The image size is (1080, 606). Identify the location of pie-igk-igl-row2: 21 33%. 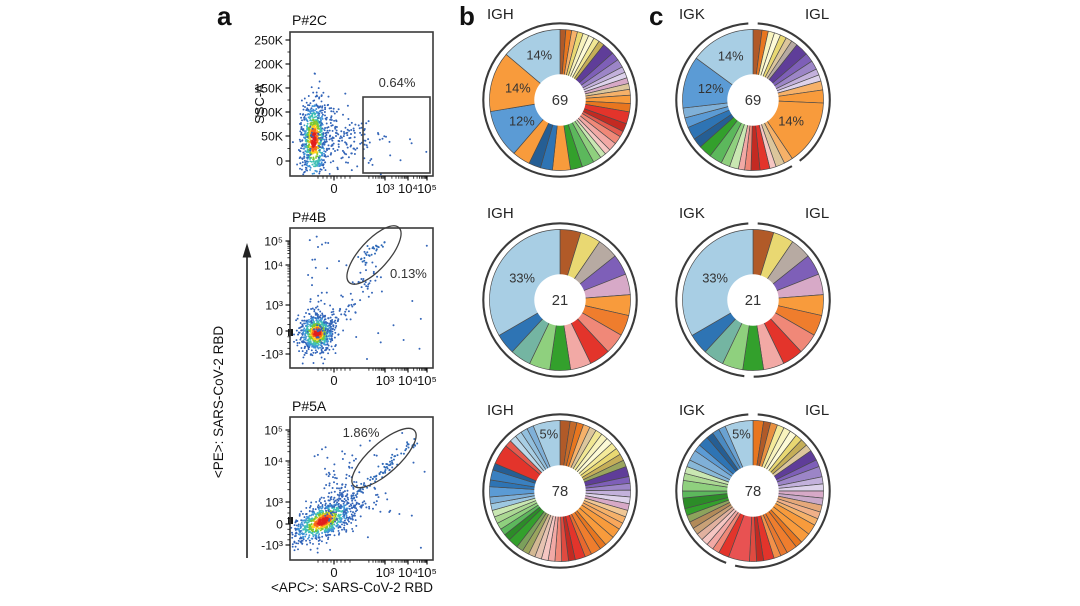
(753, 300).